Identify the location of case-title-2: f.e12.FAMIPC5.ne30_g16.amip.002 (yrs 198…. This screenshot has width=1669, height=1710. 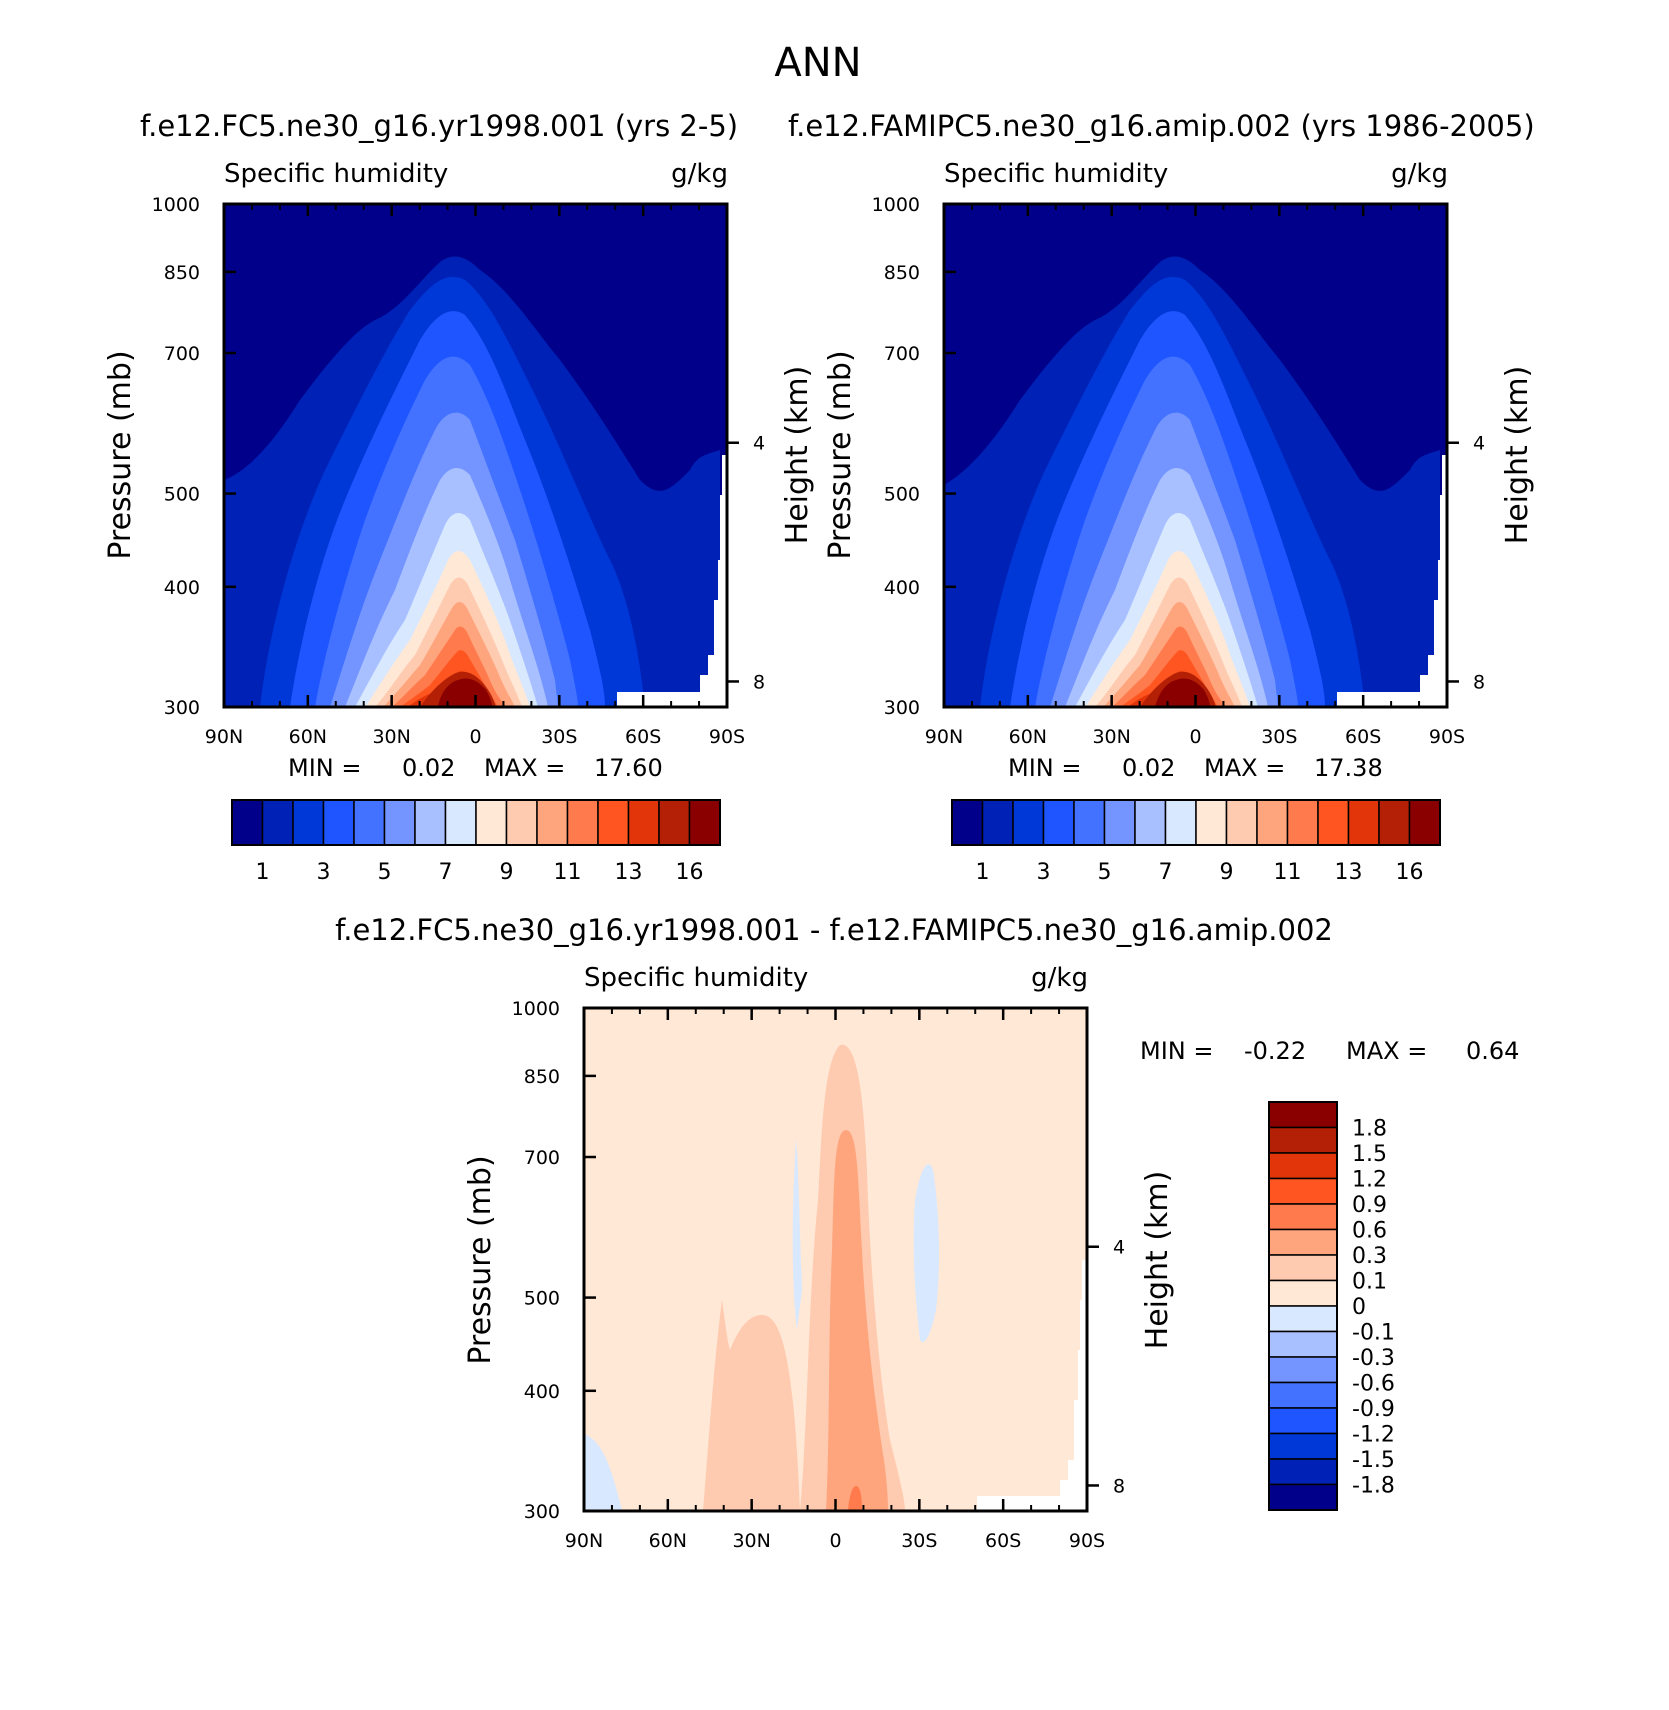
(1161, 126).